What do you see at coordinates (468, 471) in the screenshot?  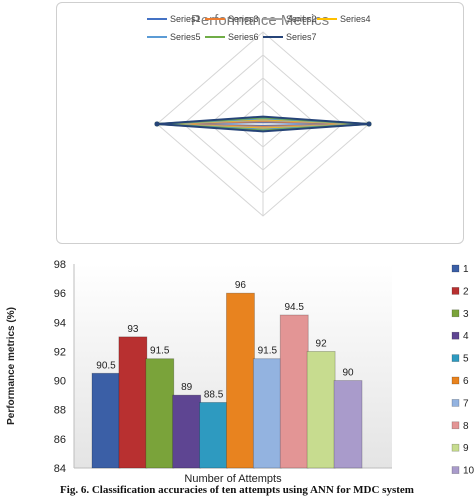 I see `legend-label: 10` at bounding box center [468, 471].